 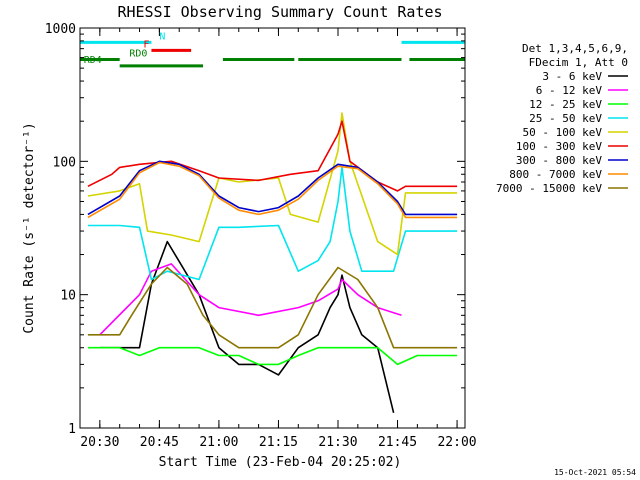 What do you see at coordinates (146, 44) in the screenshot?
I see `flag-label-f: F` at bounding box center [146, 44].